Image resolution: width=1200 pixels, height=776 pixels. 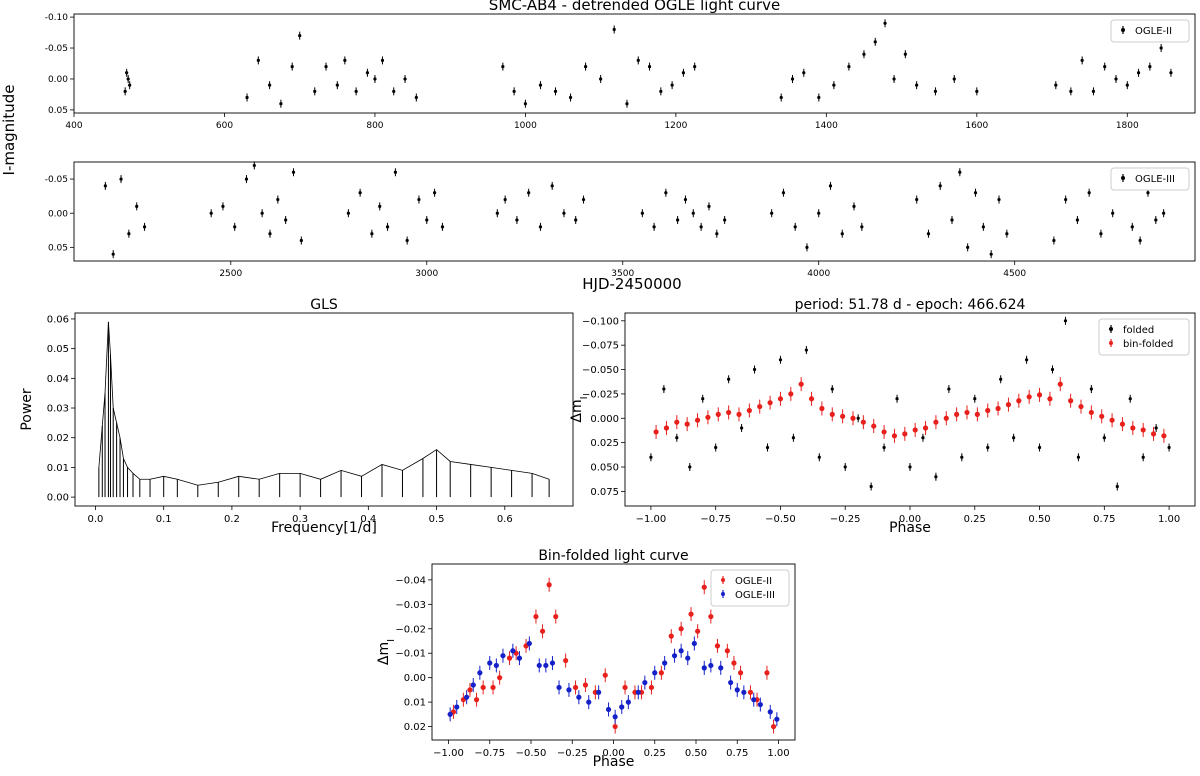 What do you see at coordinates (386, 652) in the screenshot?
I see `binfold-y-label: ΔmI` at bounding box center [386, 652].